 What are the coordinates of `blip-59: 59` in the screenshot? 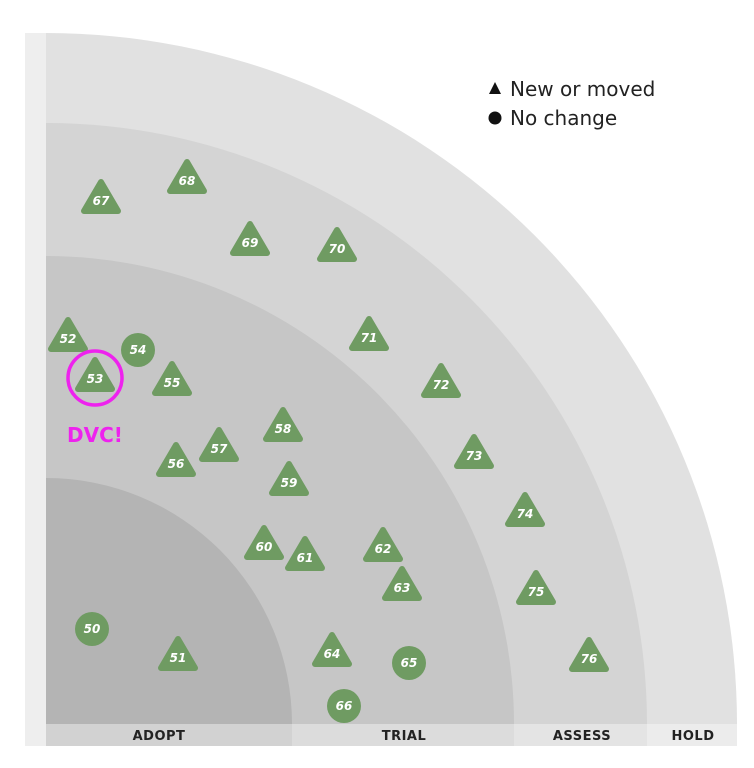 It's located at (289, 478).